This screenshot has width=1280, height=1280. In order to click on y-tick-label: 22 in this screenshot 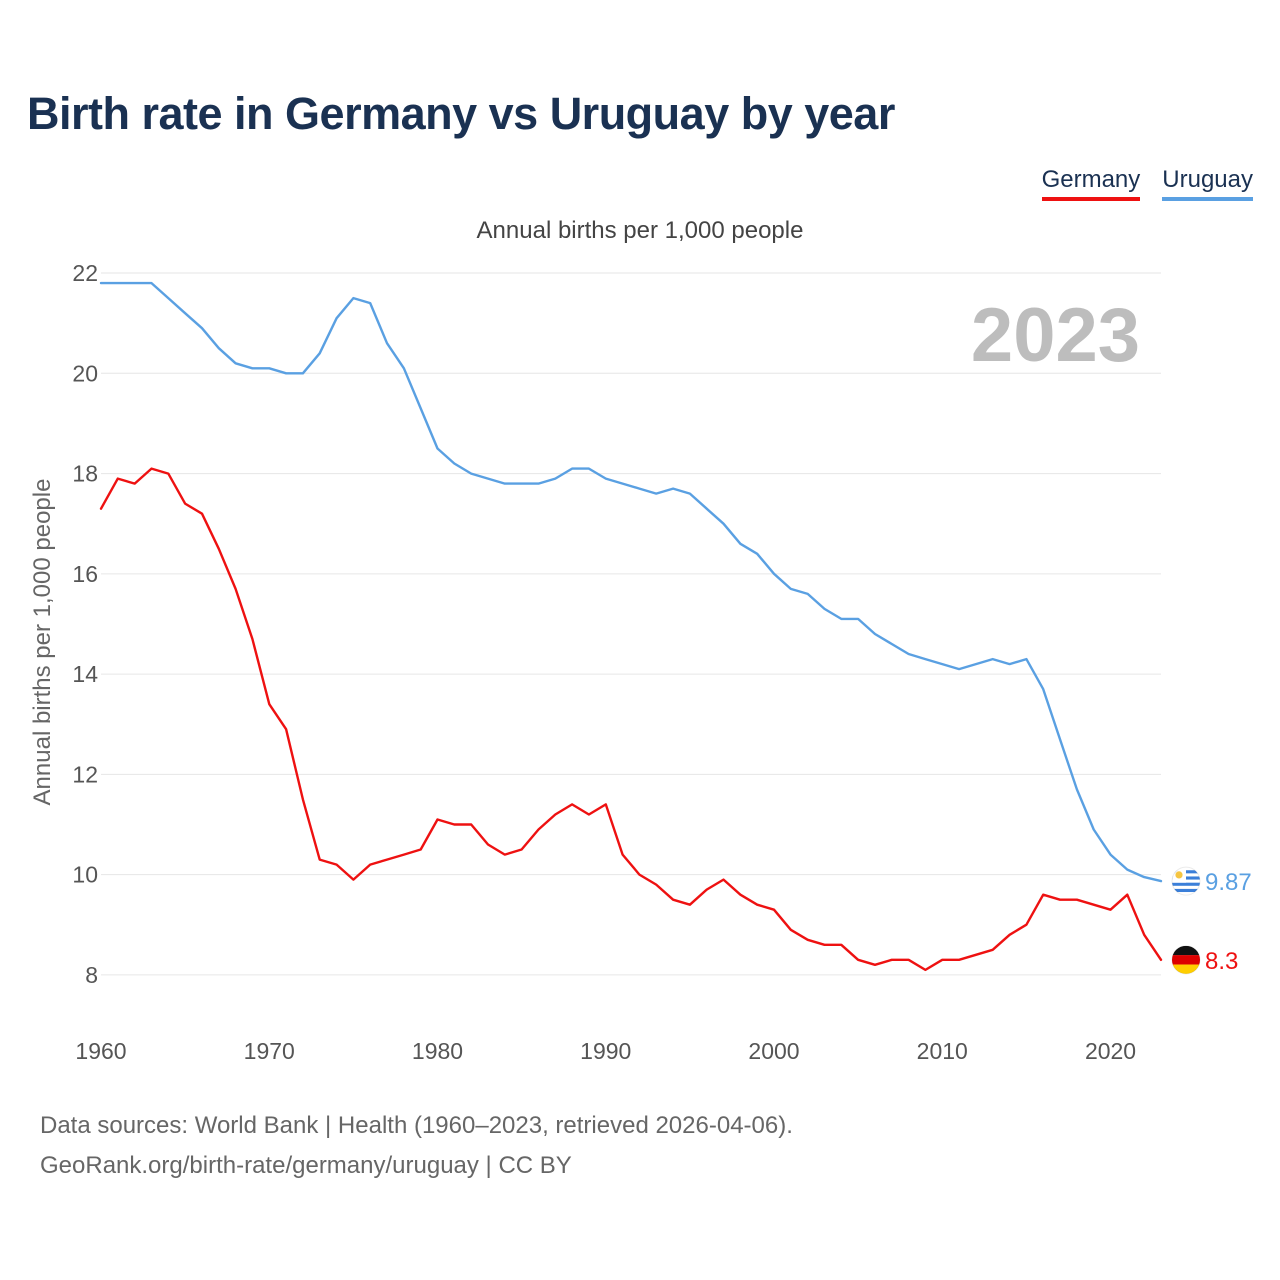, I will do `click(85, 273)`.